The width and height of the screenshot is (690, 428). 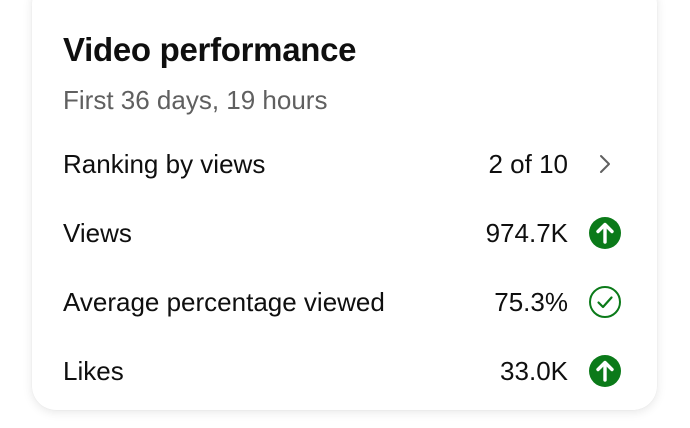 What do you see at coordinates (224, 302) in the screenshot?
I see `metric-label: Average percentage viewed` at bounding box center [224, 302].